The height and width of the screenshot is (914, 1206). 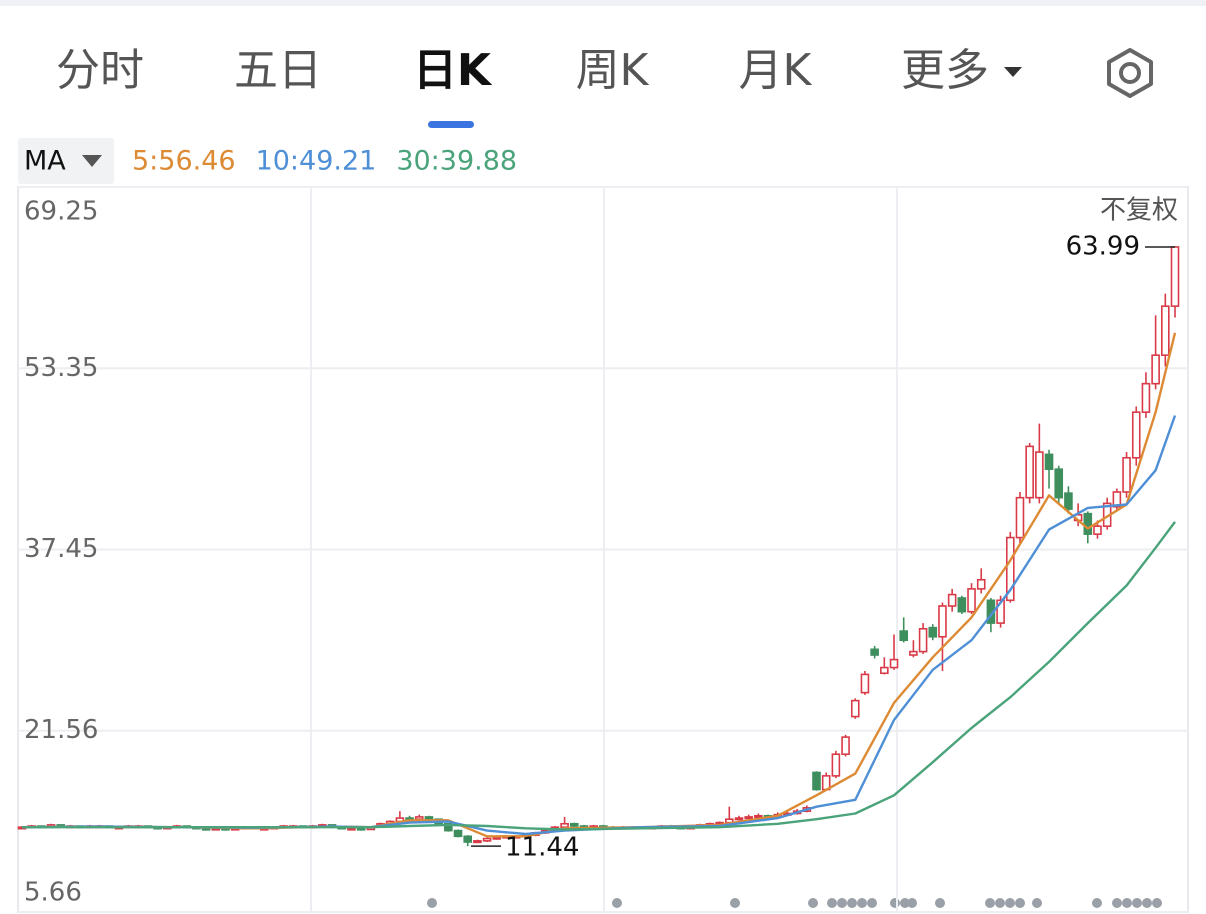 I want to click on tab: 分时, so click(x=100, y=70).